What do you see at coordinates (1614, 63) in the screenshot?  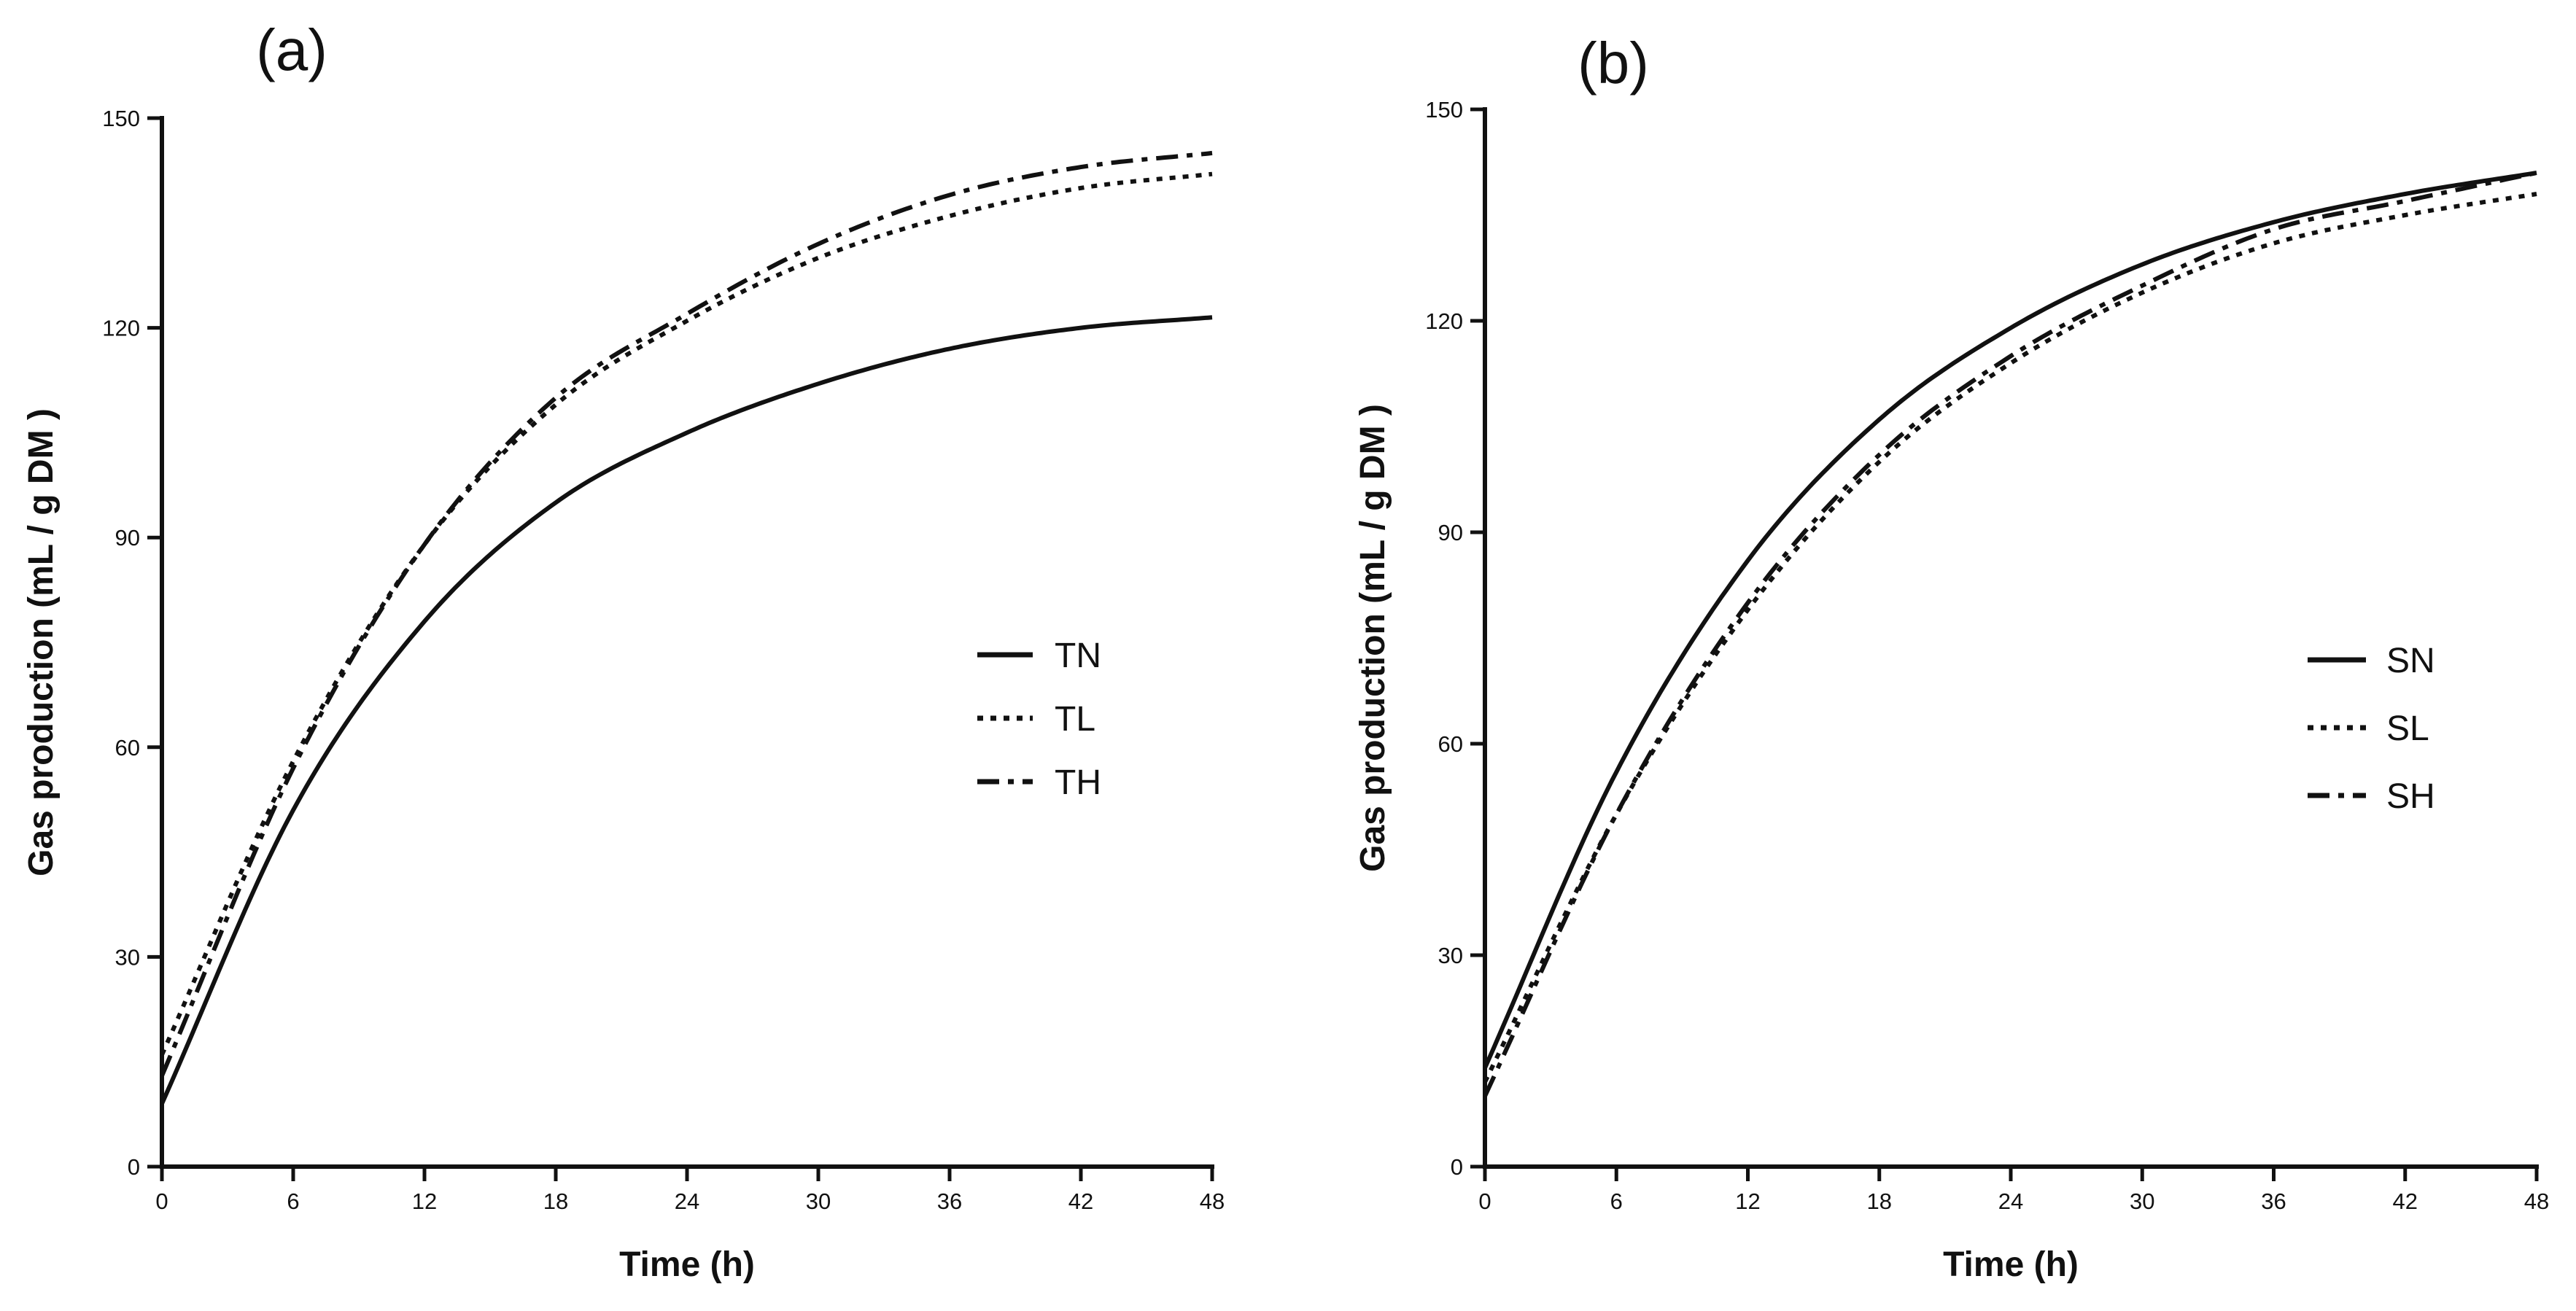 I see `panel-label-b: (b)` at bounding box center [1614, 63].